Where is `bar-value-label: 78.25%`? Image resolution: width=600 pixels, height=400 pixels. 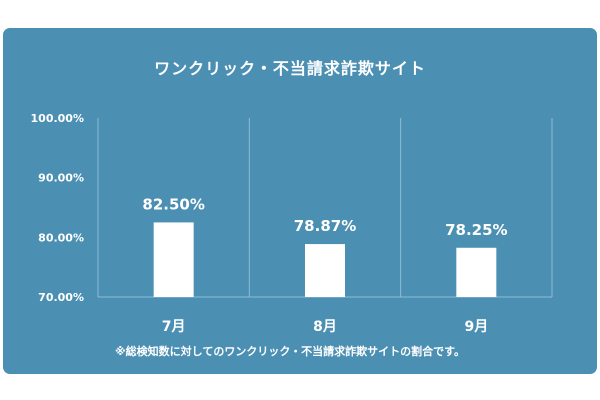
bar-value-label: 78.25% is located at coordinates (476, 230).